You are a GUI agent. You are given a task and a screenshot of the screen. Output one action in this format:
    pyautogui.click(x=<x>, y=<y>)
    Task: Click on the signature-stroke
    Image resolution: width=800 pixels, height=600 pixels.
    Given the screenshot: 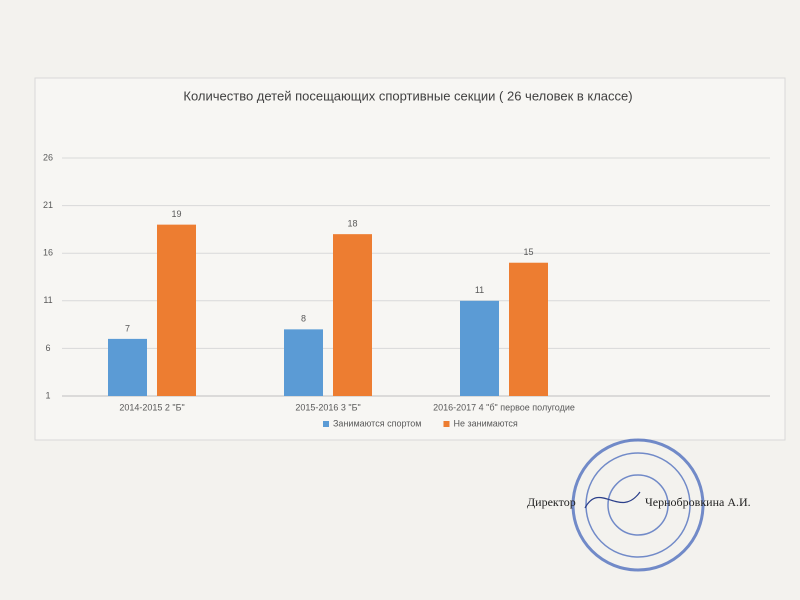 What is the action you would take?
    pyautogui.click(x=612, y=500)
    